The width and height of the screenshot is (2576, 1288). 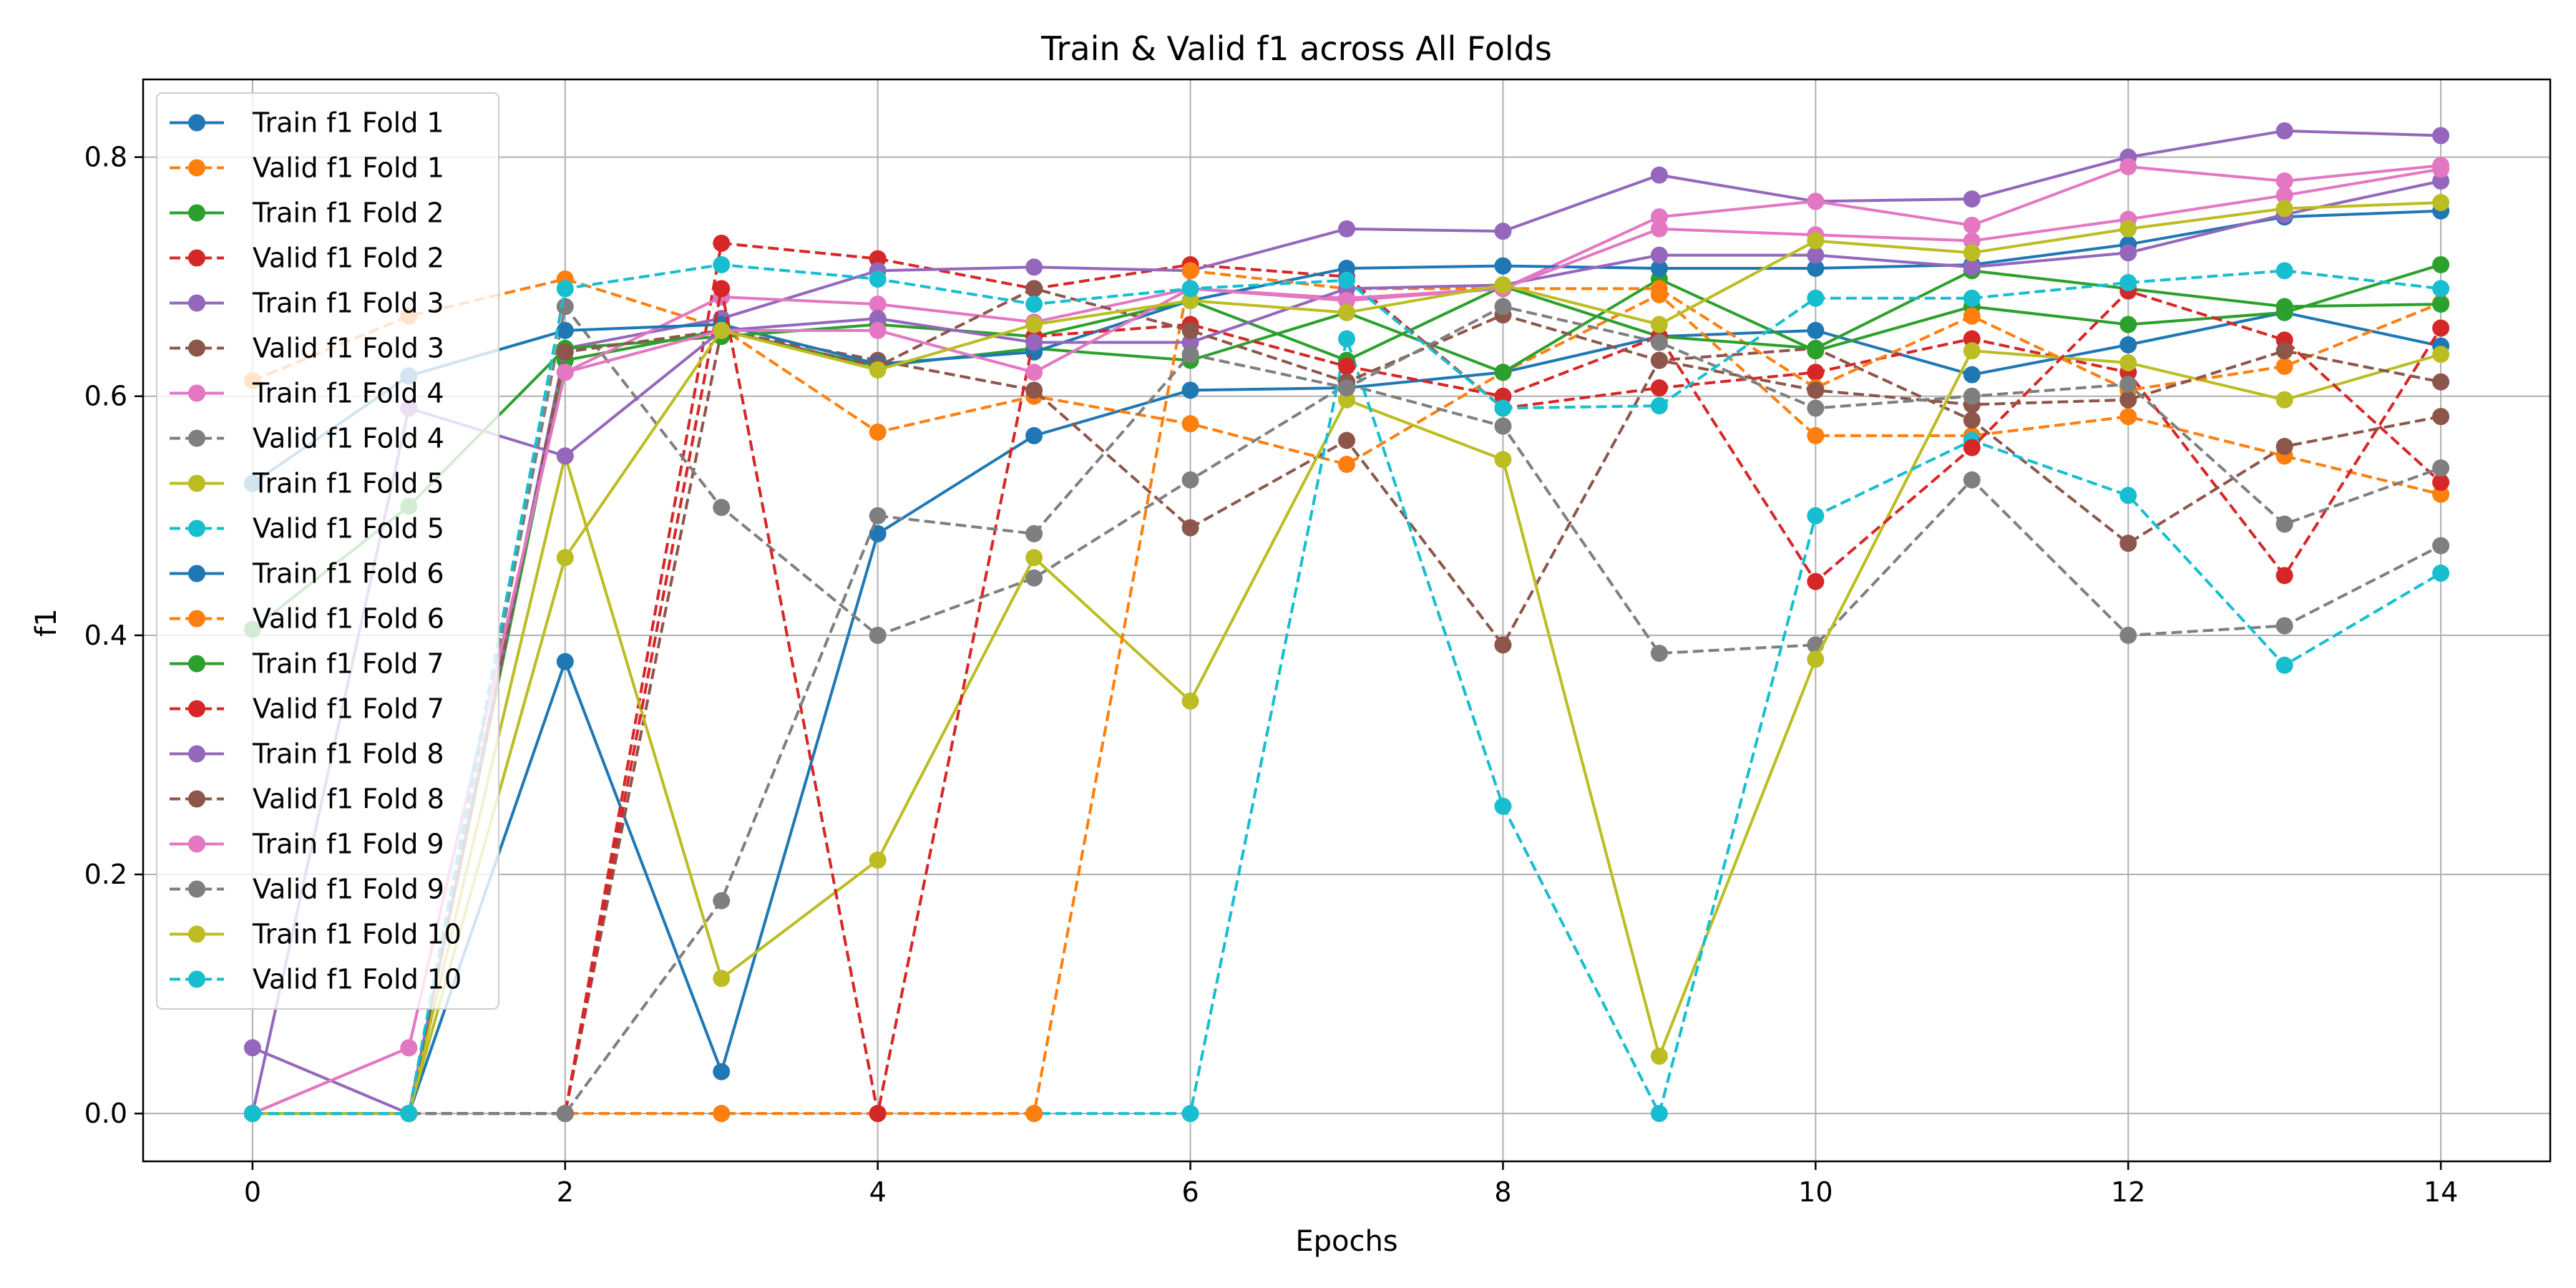 What do you see at coordinates (357, 934) in the screenshot?
I see `legend-label: Train f1 Fold 10` at bounding box center [357, 934].